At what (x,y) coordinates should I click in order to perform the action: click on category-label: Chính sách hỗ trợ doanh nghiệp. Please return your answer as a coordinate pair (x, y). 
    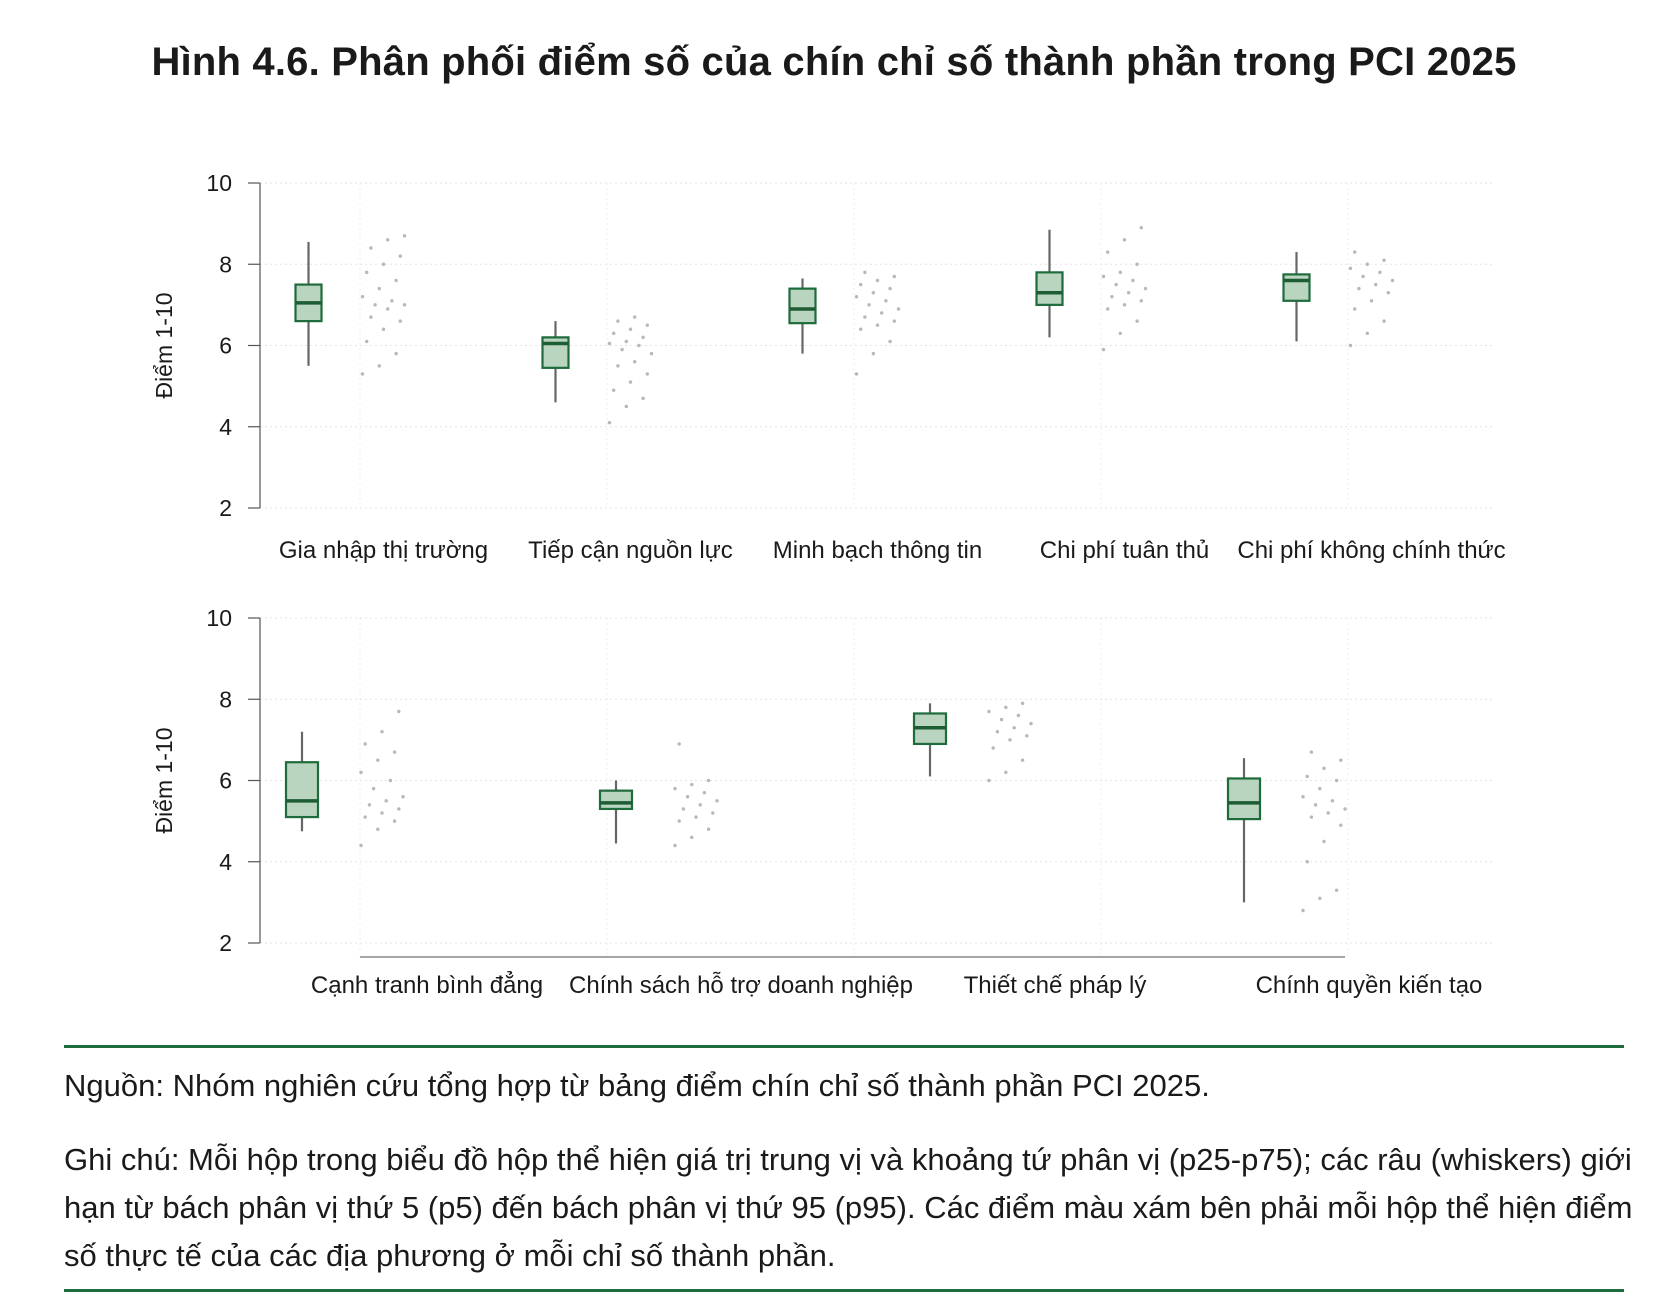
    Looking at the image, I should click on (741, 985).